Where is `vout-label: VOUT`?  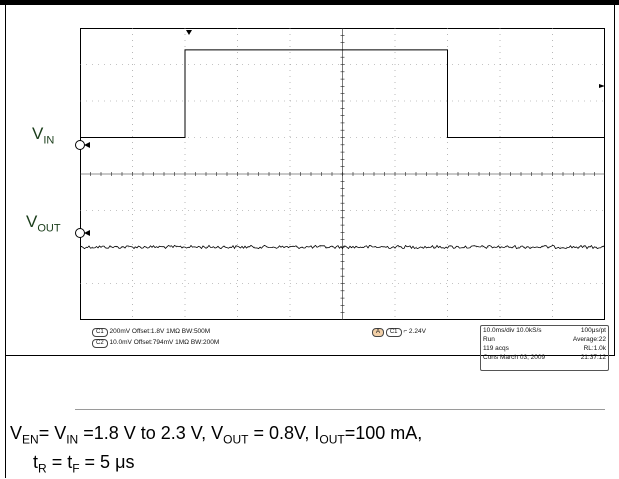
vout-label: VOUT is located at coordinates (43, 223).